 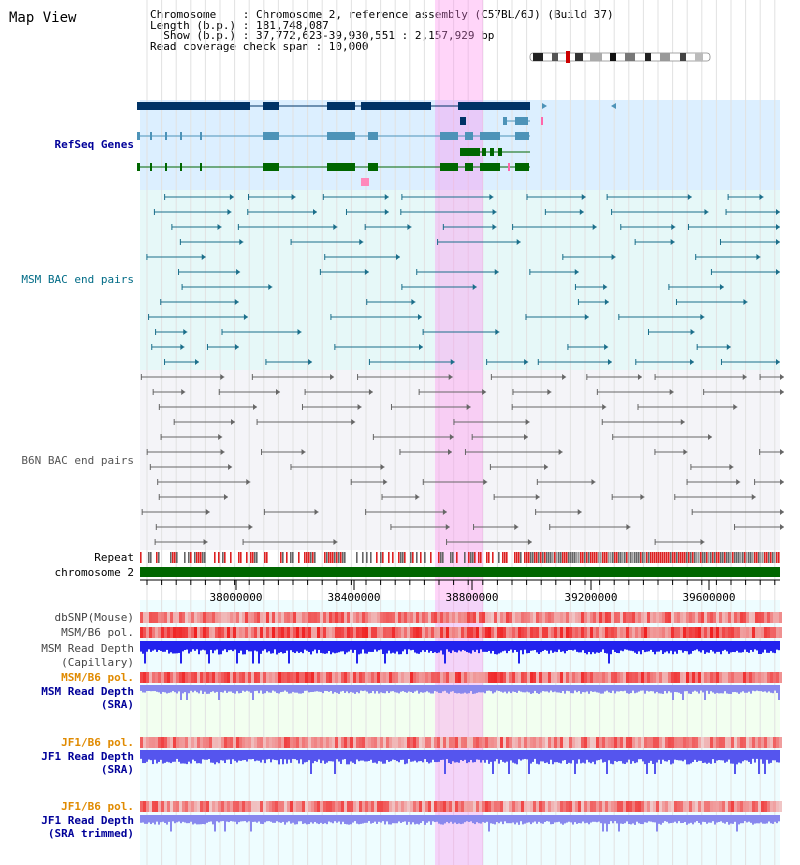 I want to click on msm-depth-sra-label: MSM Read Depth, so click(x=87, y=691).